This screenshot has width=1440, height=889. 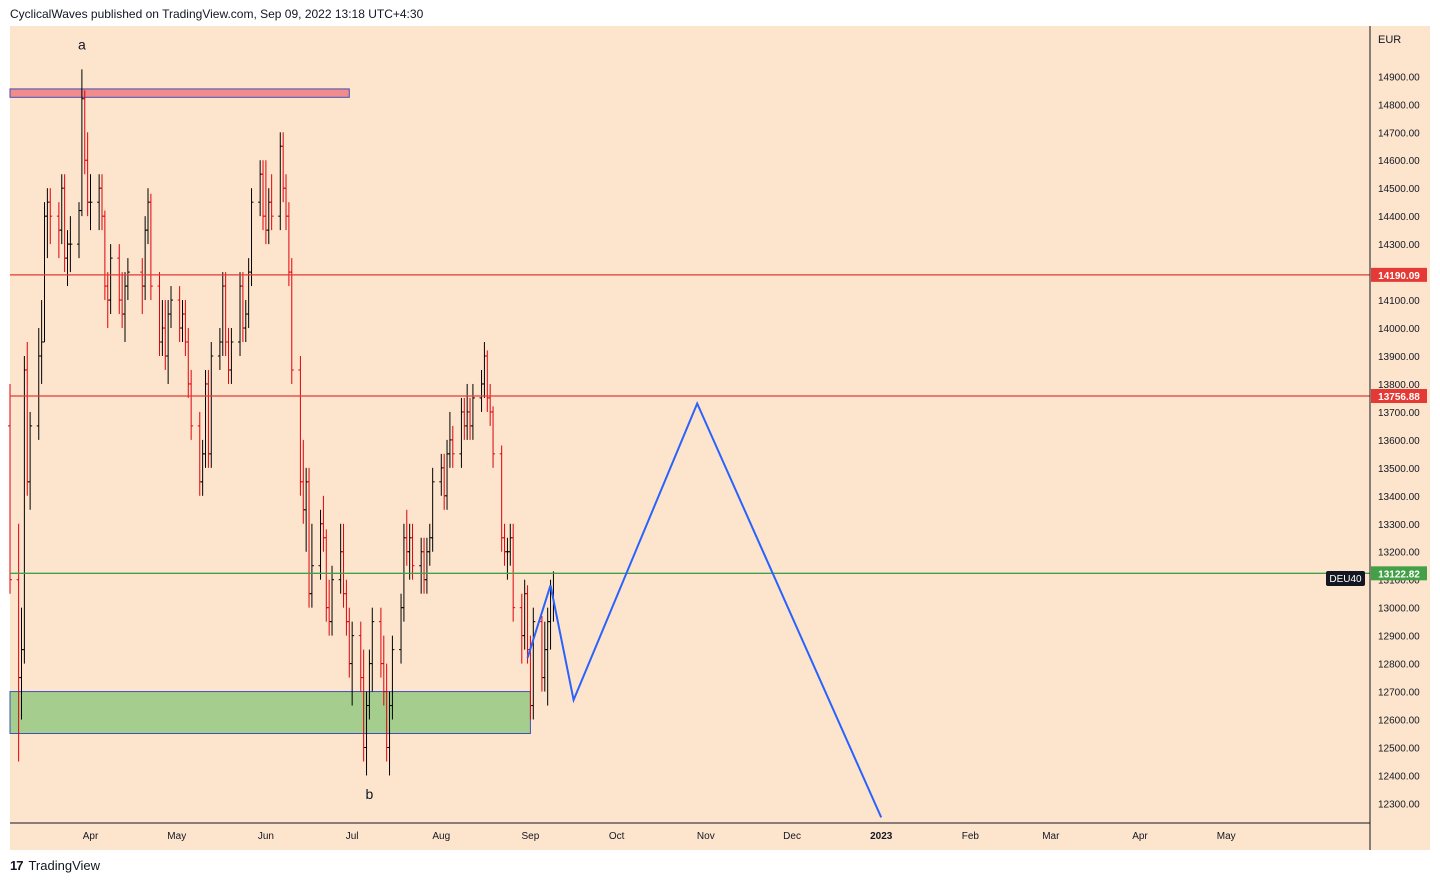 I want to click on price-tick-label: 13600.00, so click(x=1399, y=441).